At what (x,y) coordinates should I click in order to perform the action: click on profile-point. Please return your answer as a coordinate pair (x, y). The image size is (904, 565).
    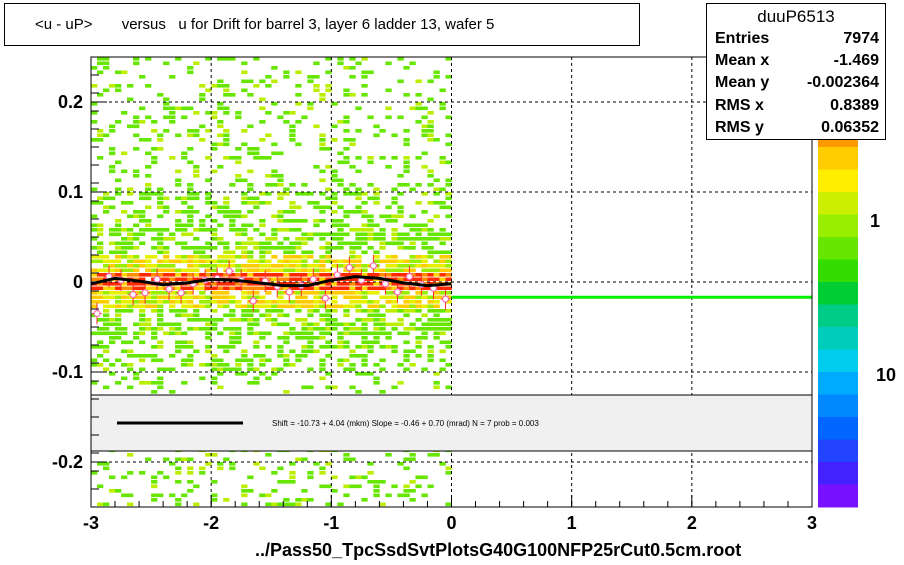
    Looking at the image, I should click on (253, 301).